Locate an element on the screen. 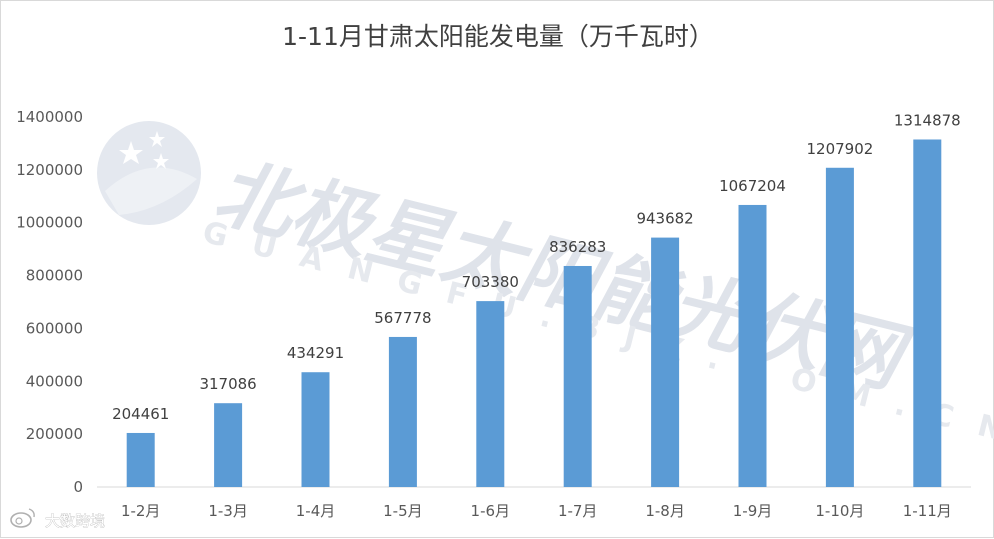 Image resolution: width=994 pixels, height=539 pixels. data-label: 1207902 is located at coordinates (839, 149).